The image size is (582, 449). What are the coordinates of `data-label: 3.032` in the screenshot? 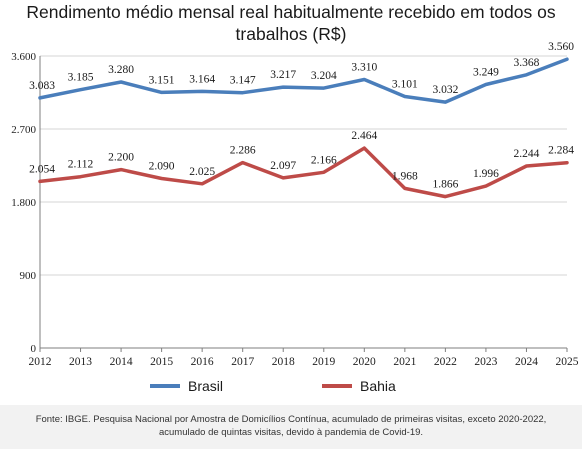 It's located at (445, 90).